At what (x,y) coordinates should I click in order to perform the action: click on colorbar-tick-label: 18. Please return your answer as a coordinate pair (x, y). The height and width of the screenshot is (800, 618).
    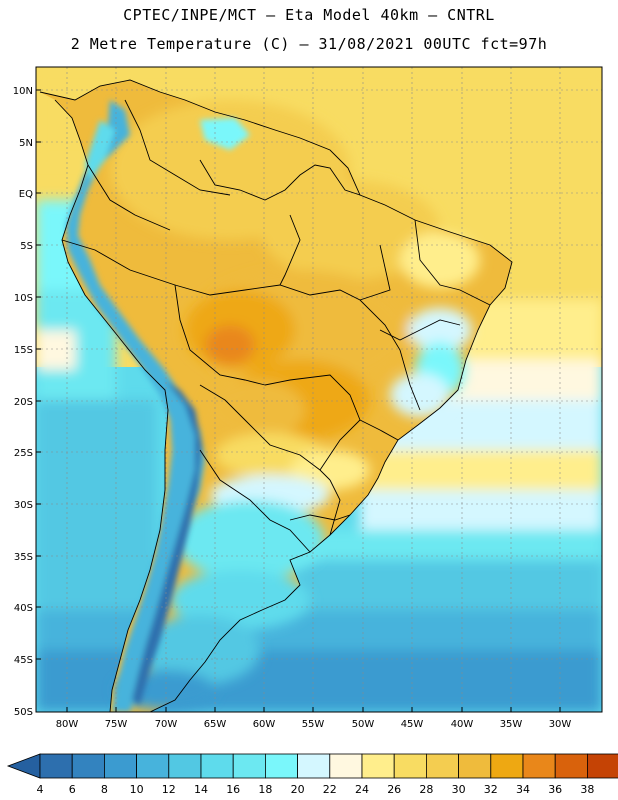
    Looking at the image, I should click on (265, 789).